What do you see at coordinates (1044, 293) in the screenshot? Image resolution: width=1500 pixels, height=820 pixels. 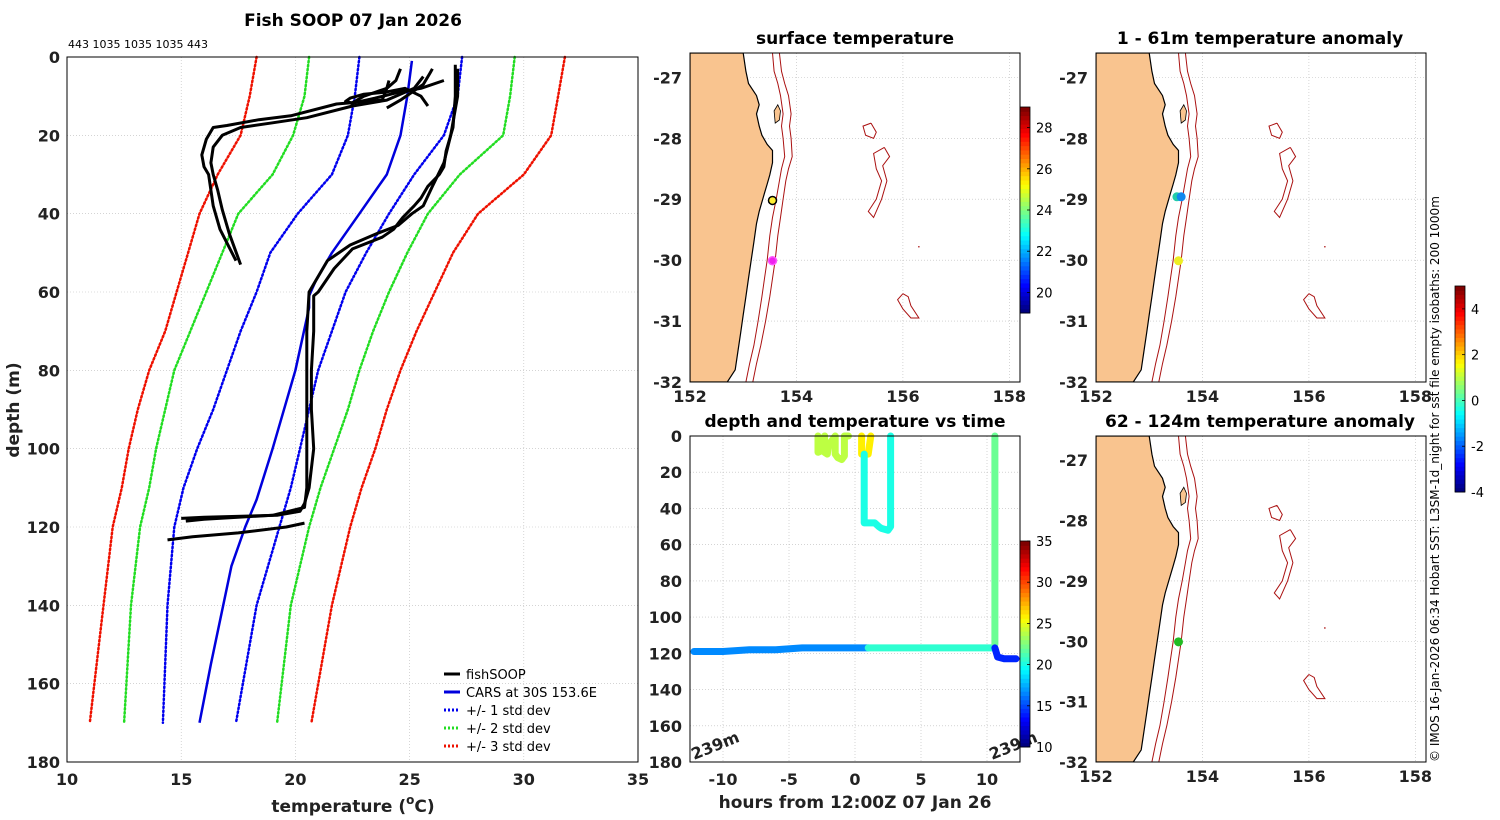 I see `colorbar-tick-label: 20` at bounding box center [1044, 293].